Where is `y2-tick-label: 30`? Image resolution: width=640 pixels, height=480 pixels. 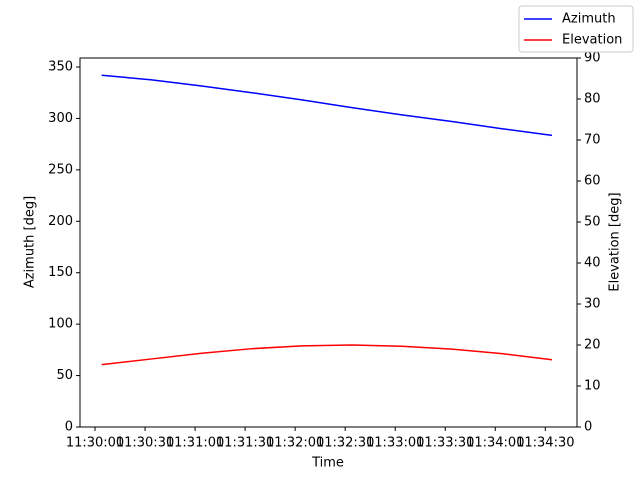 y2-tick-label: 30 is located at coordinates (592, 304).